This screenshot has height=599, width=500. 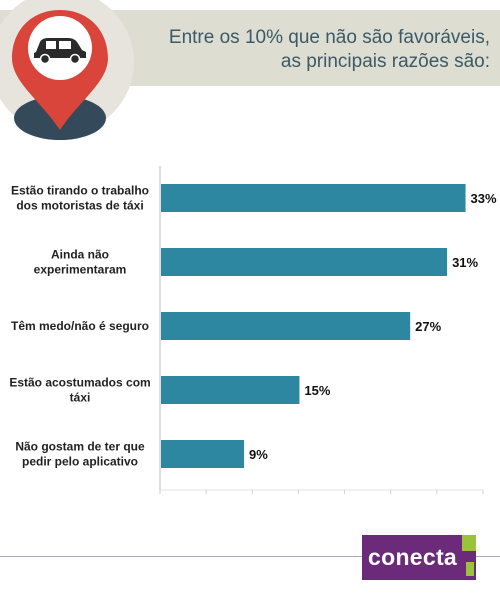 What do you see at coordinates (329, 37) in the screenshot?
I see `title-line-1: Entre os 10% que não são favoráveis,` at bounding box center [329, 37].